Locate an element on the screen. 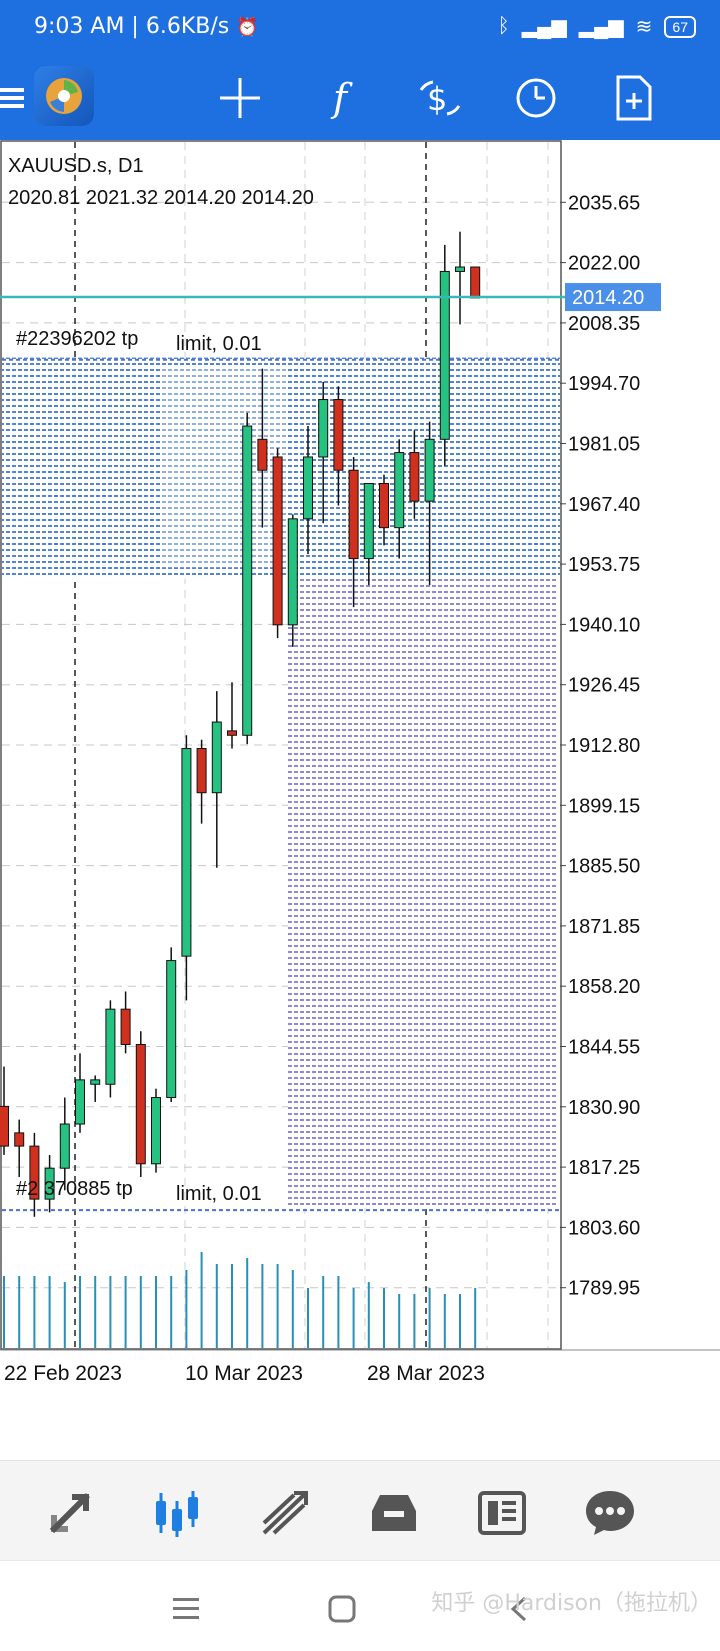 The height and width of the screenshot is (1651, 720). limit-label-top: limit, 0.01 is located at coordinates (219, 344).